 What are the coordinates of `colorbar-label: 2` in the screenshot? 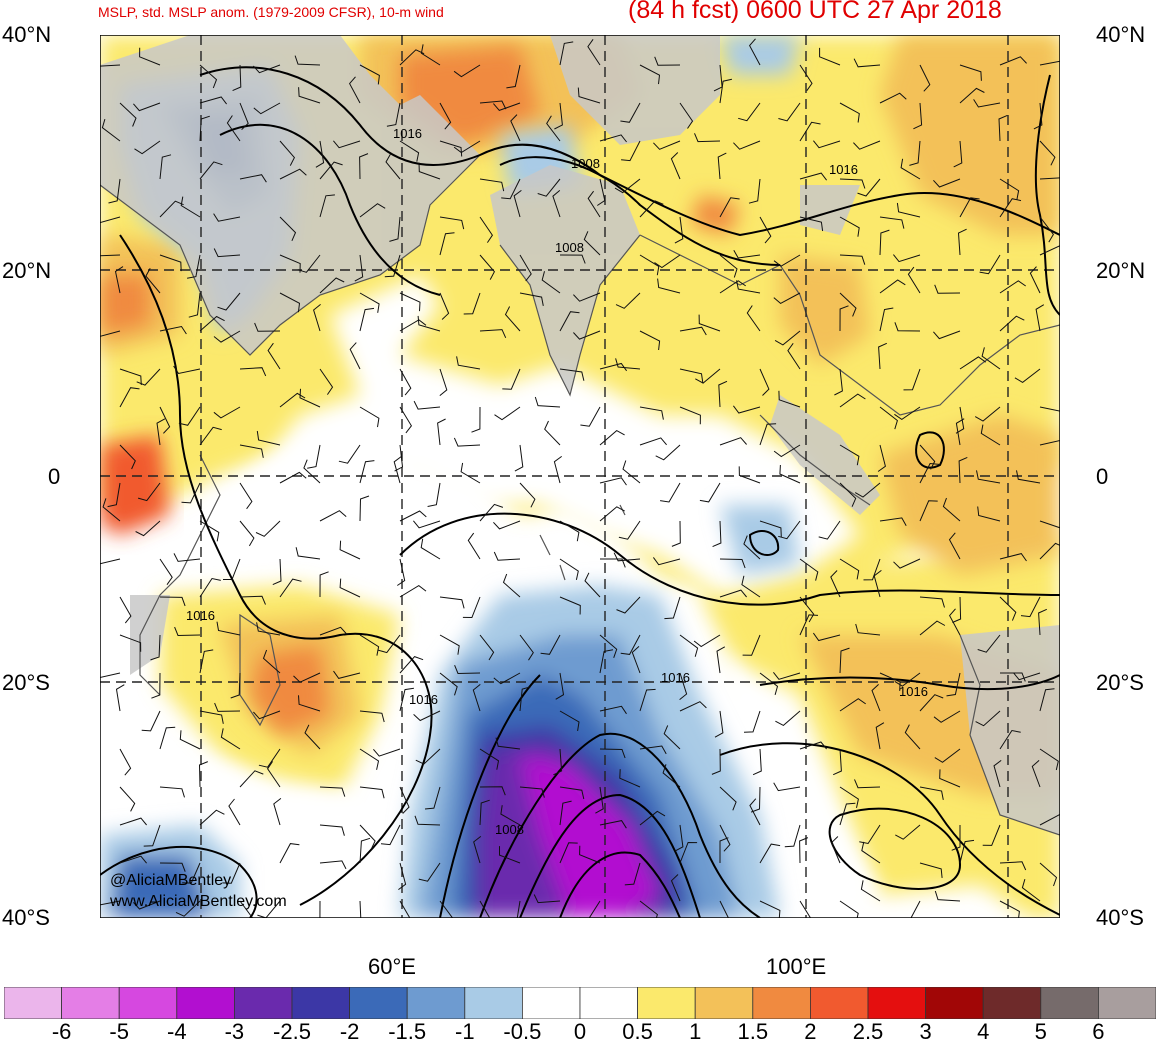 It's located at (810, 1031).